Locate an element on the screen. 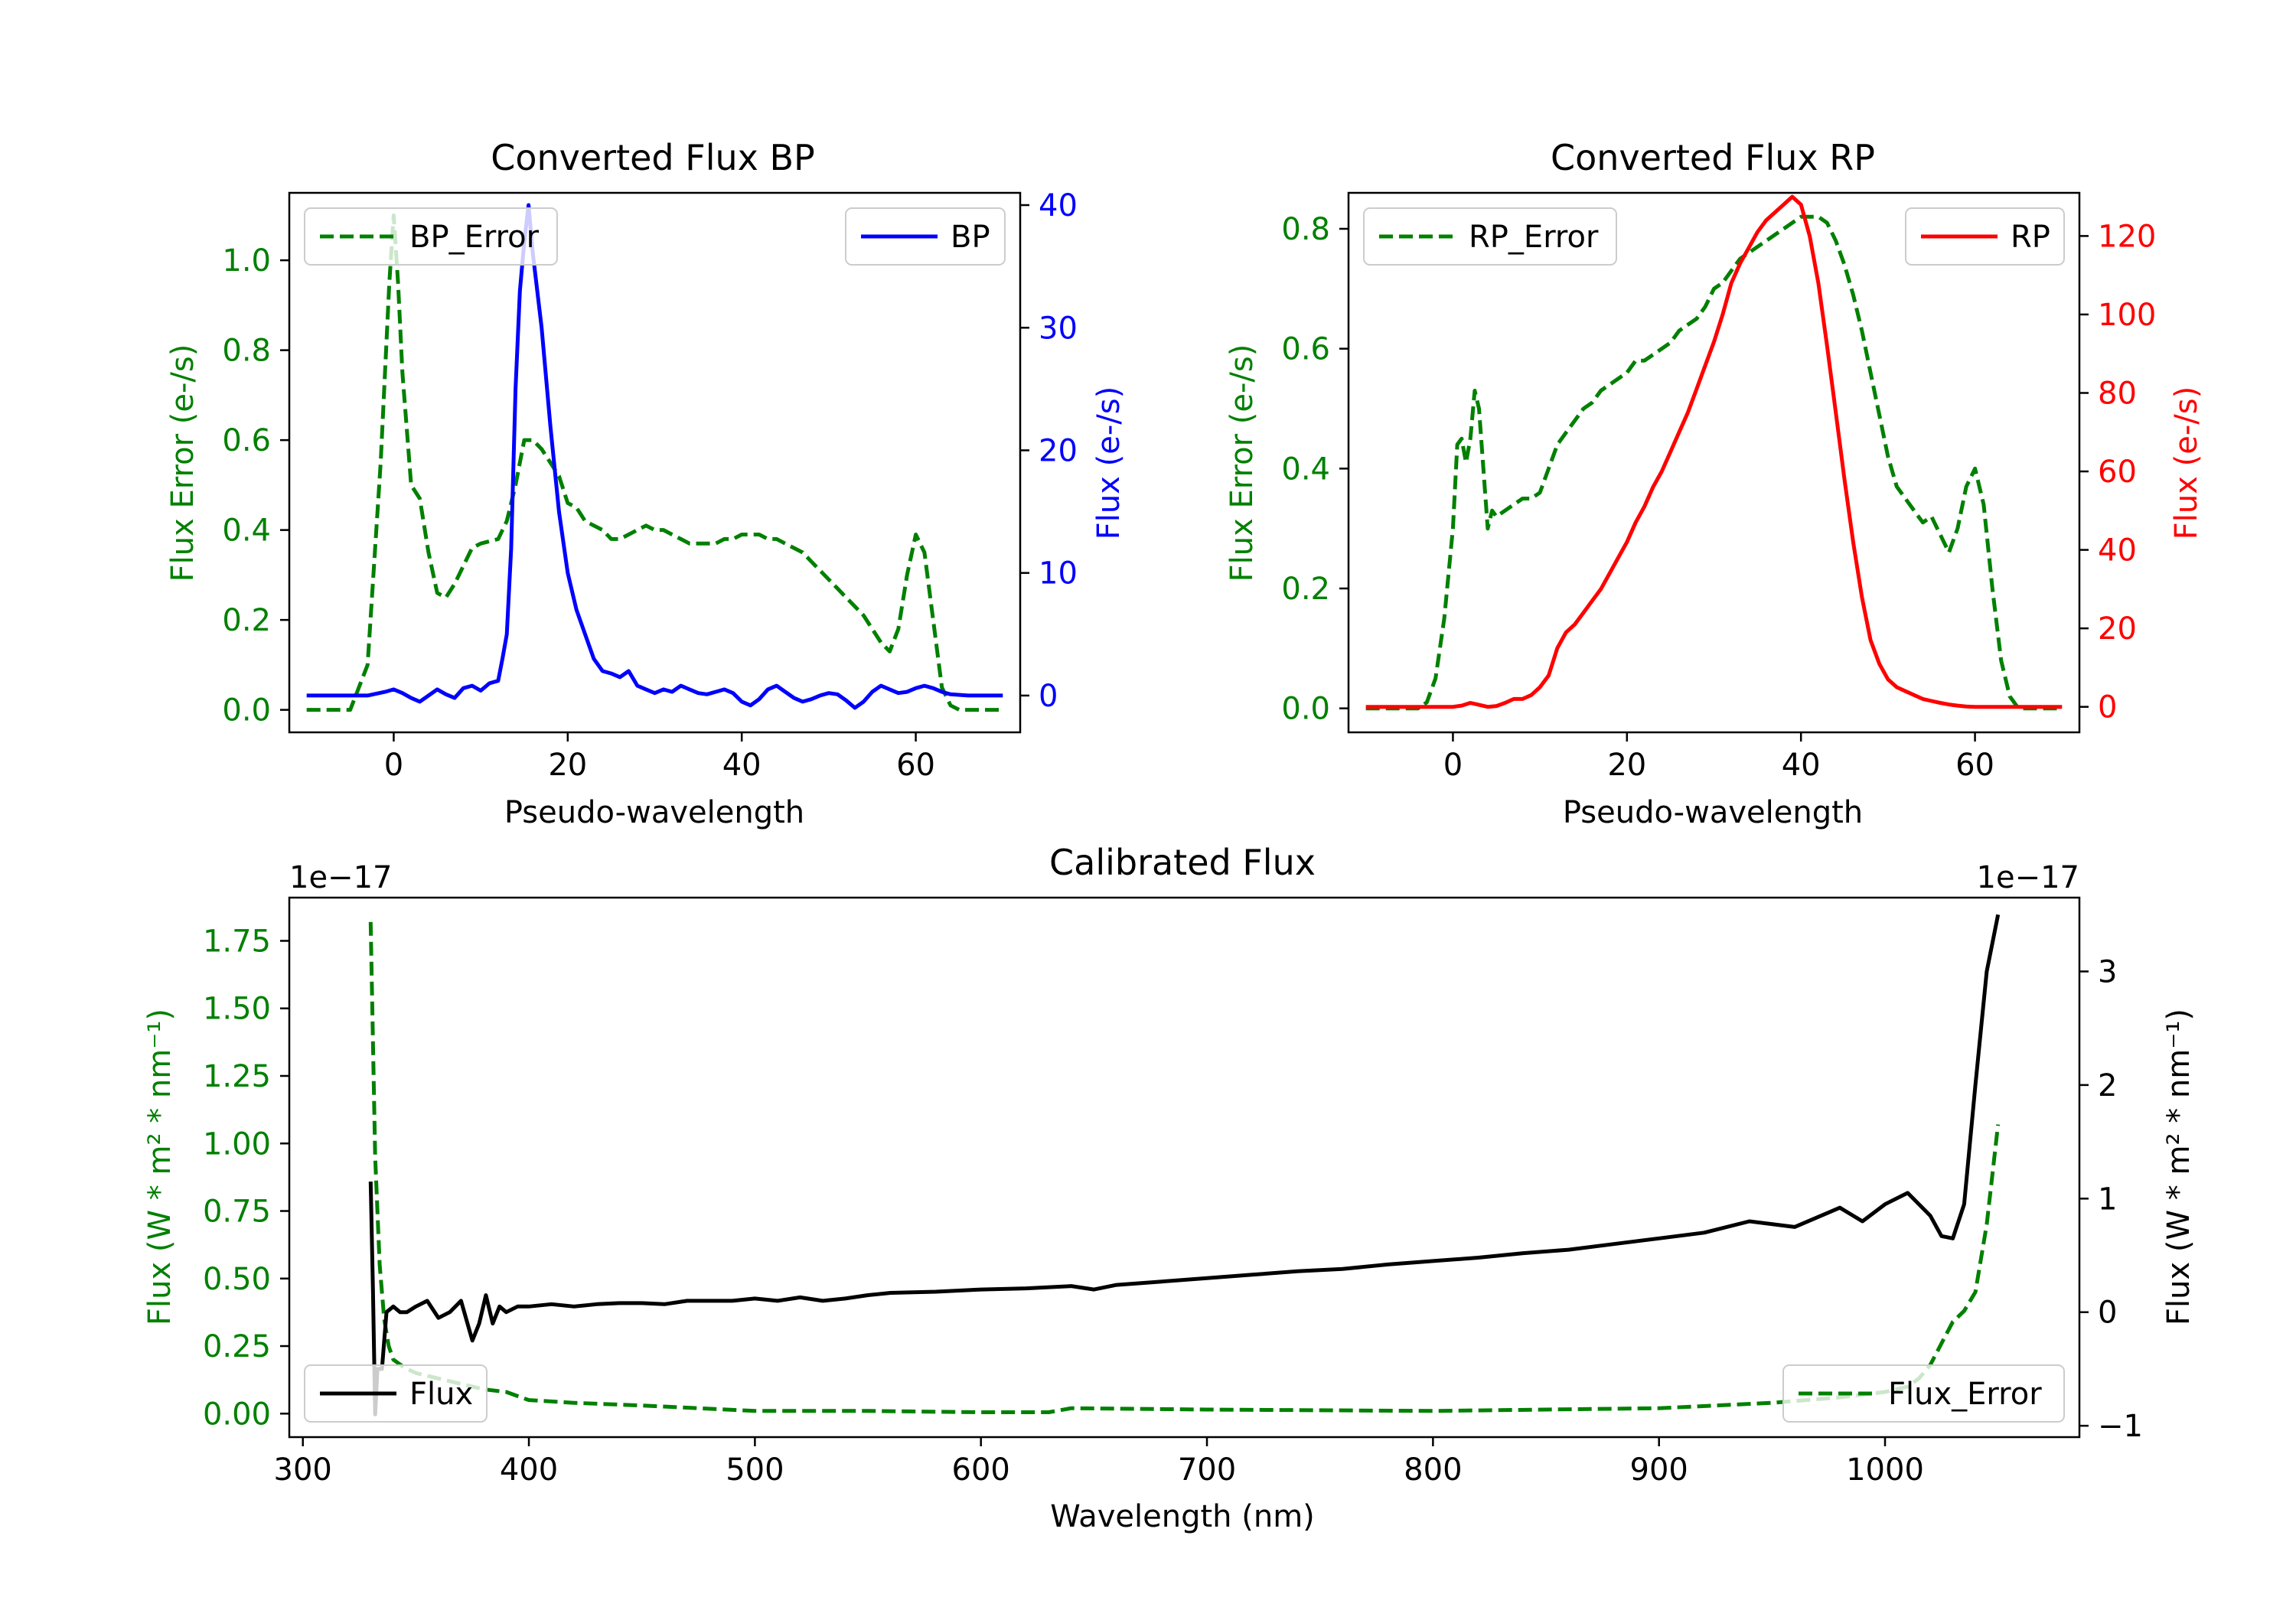  bp-left-axis: 0.0 0.2 0.4 0.6 0.8 1.0 is located at coordinates (255, 486).